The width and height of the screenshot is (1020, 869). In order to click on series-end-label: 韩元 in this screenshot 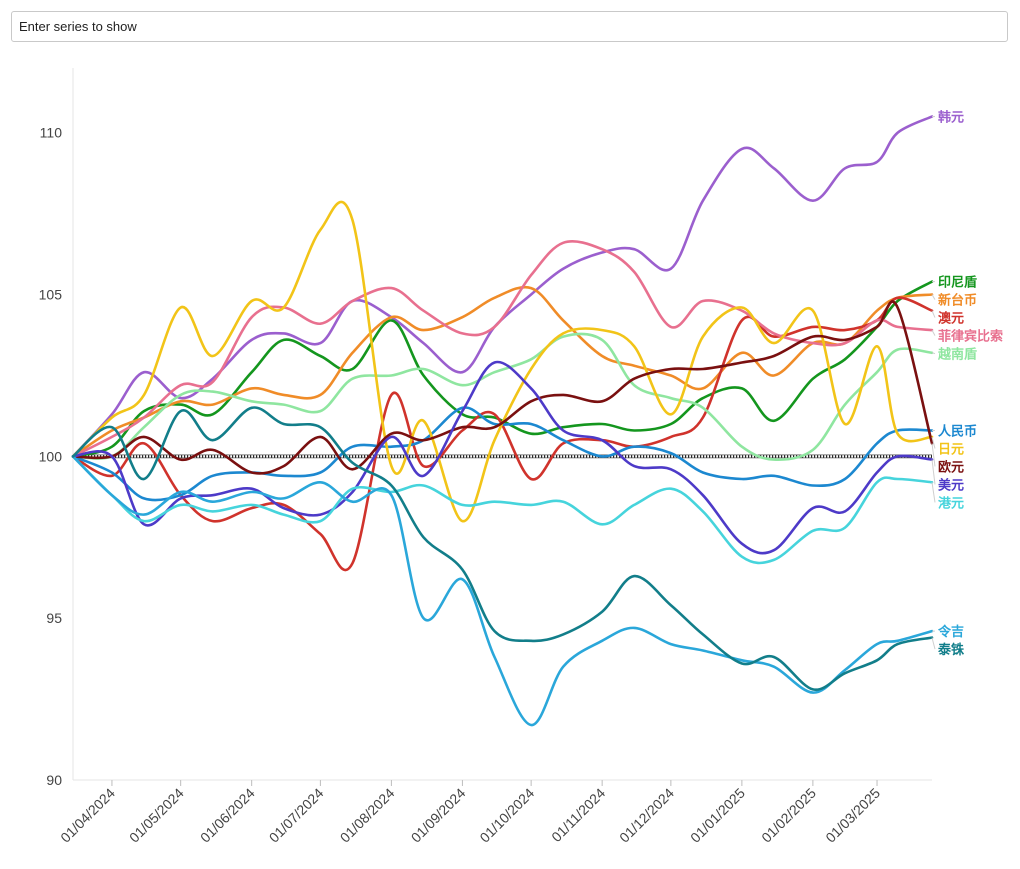, I will do `click(951, 118)`.